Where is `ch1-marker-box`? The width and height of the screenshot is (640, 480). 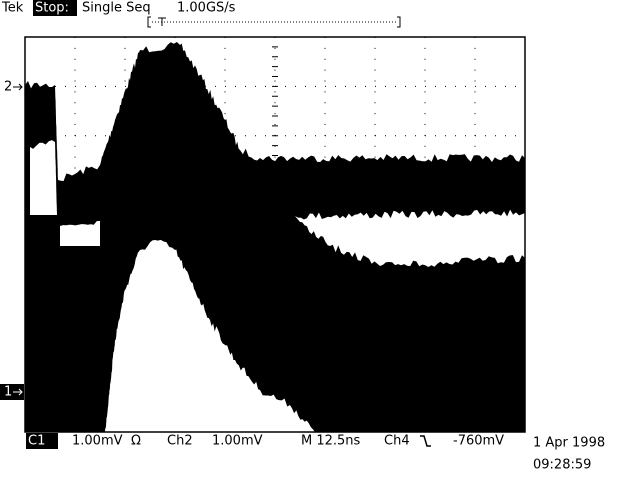
ch1-marker-box is located at coordinates (12, 392).